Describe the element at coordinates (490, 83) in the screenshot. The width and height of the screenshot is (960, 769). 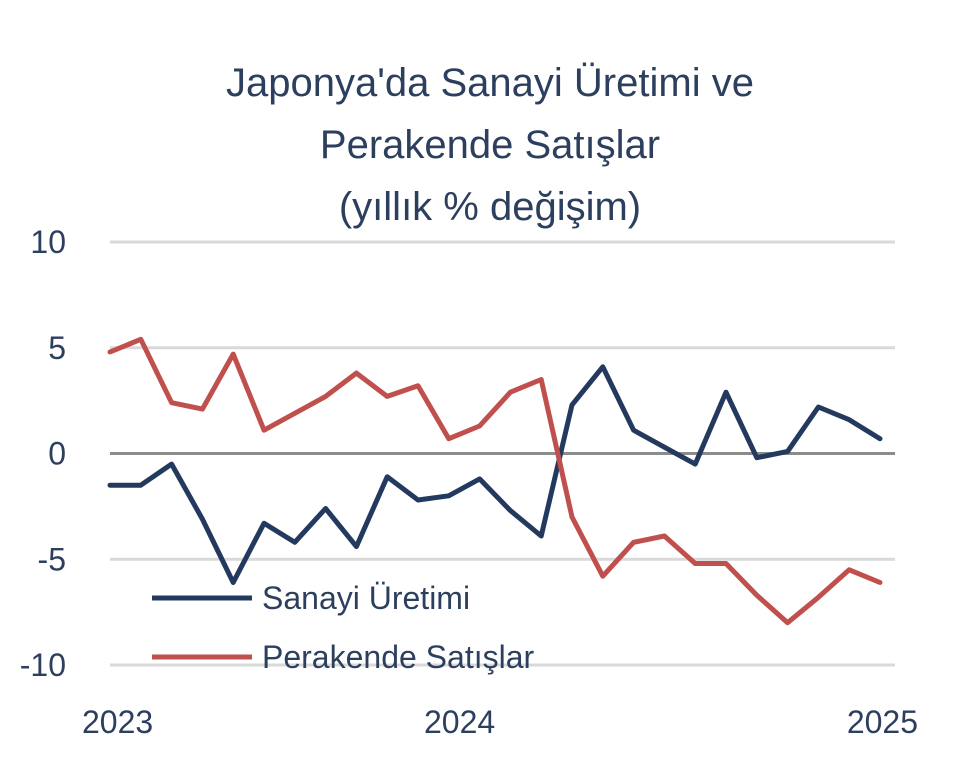
I see `chart-title-line-1: Japonya'da Sanayi Üretimi ve` at that location.